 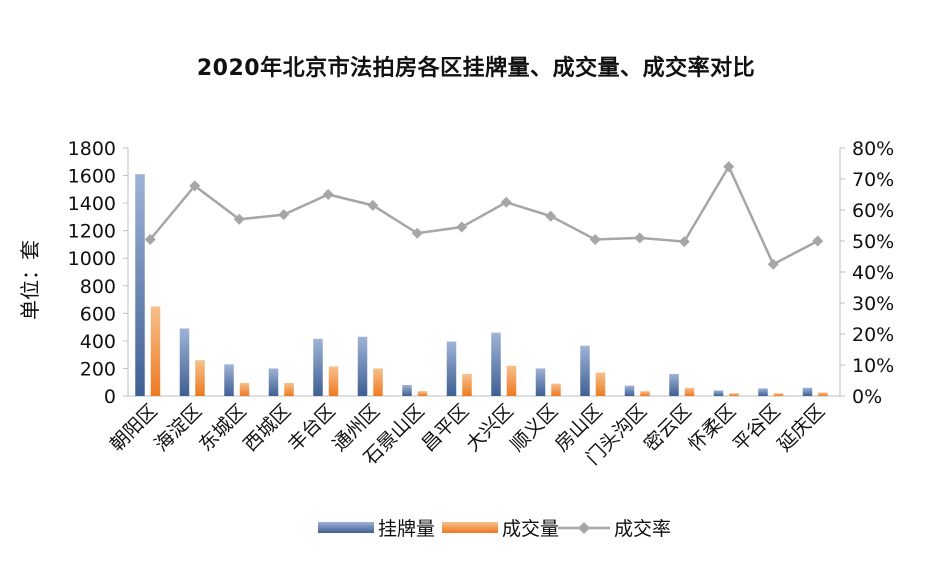 I want to click on x-tick-label: 西城区, so click(x=267, y=428).